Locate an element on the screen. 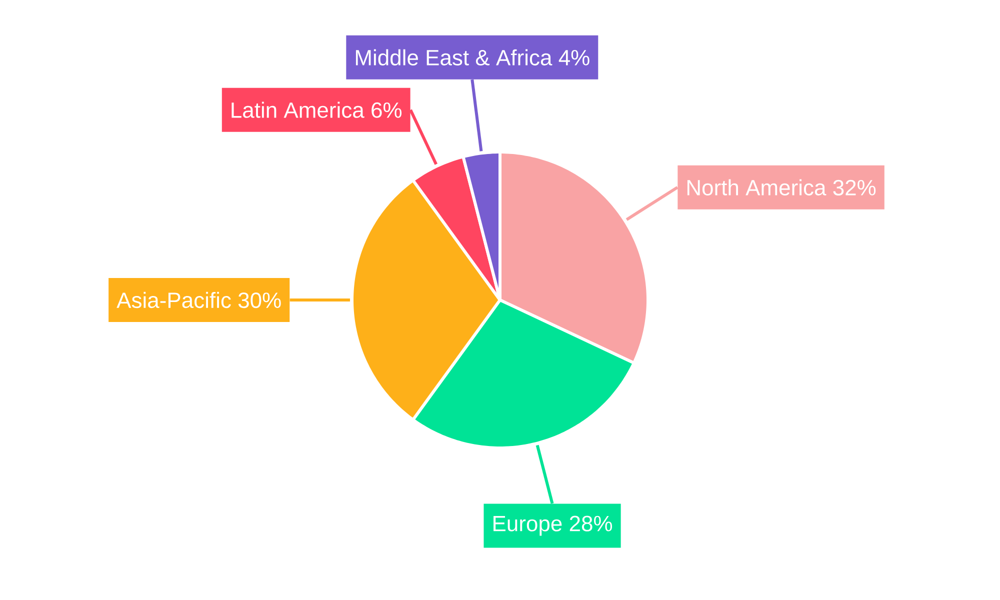  slice-label: Europe is located at coordinates (528, 526).